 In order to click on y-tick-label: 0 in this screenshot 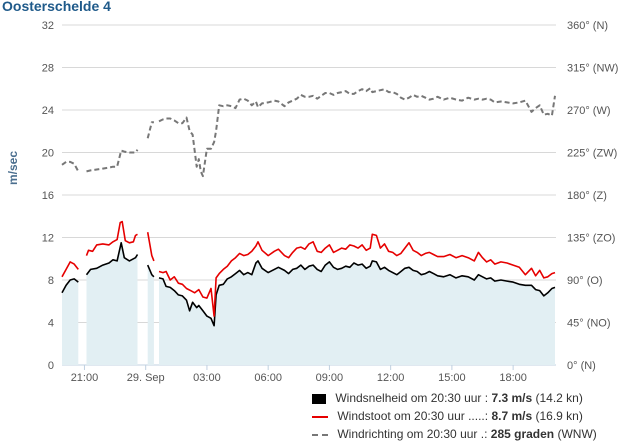, I will do `click(51, 366)`.